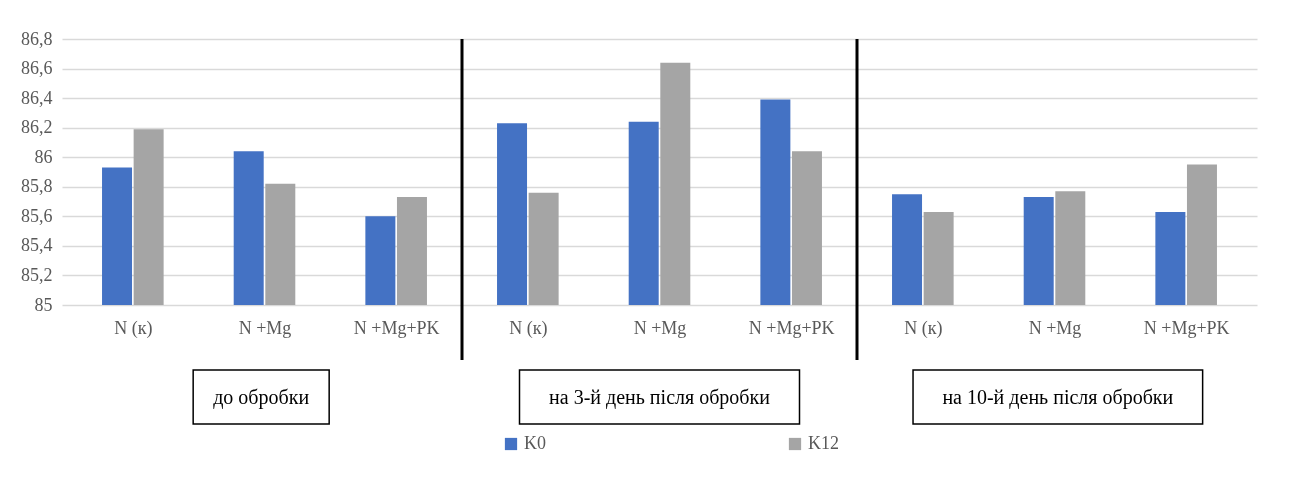  What do you see at coordinates (660, 397) in the screenshot?
I see `text: на 3-й день після обробки` at bounding box center [660, 397].